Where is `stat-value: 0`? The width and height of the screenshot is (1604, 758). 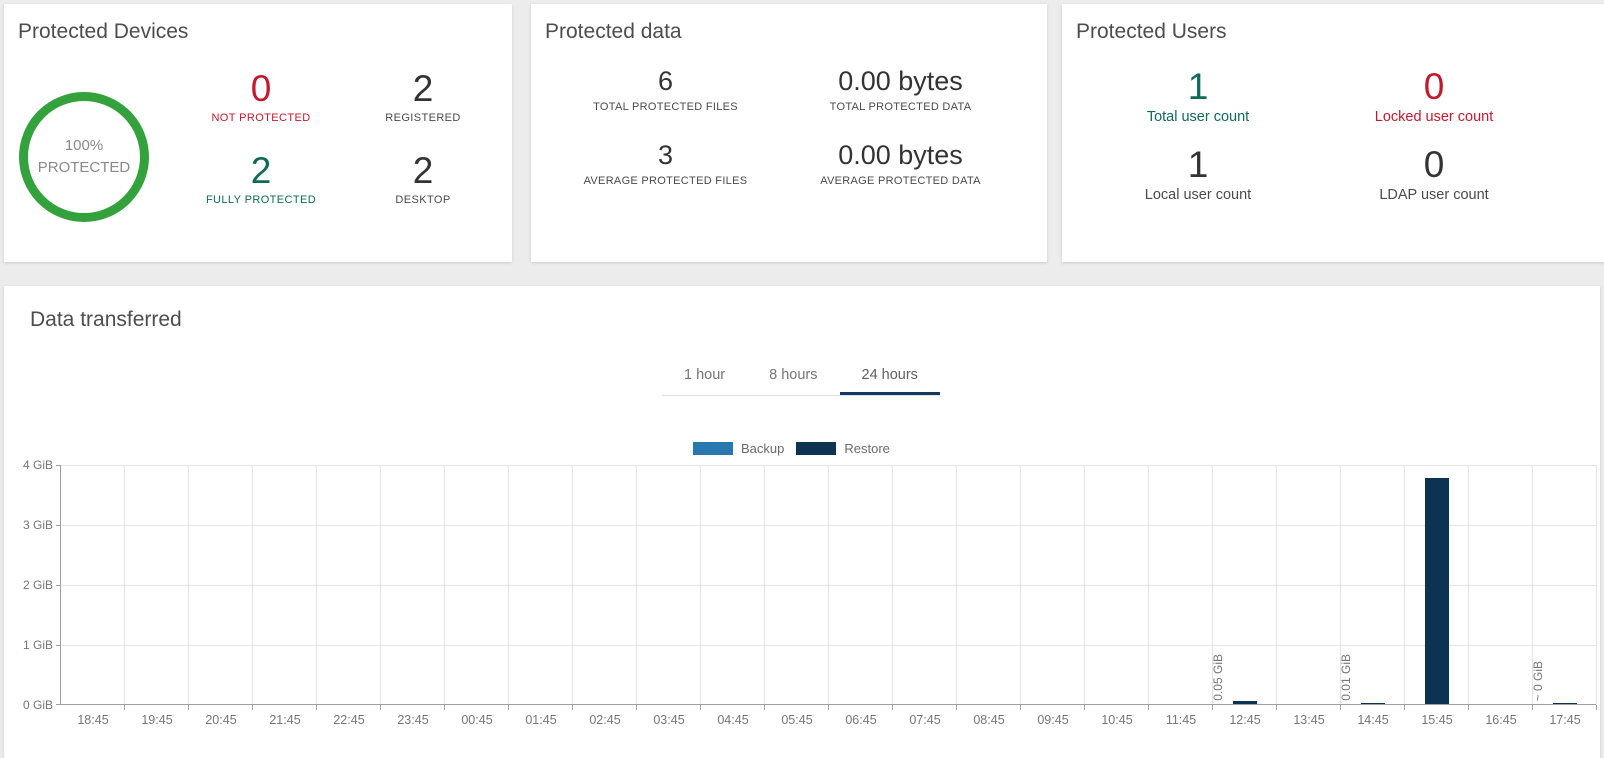
stat-value: 0 is located at coordinates (261, 88).